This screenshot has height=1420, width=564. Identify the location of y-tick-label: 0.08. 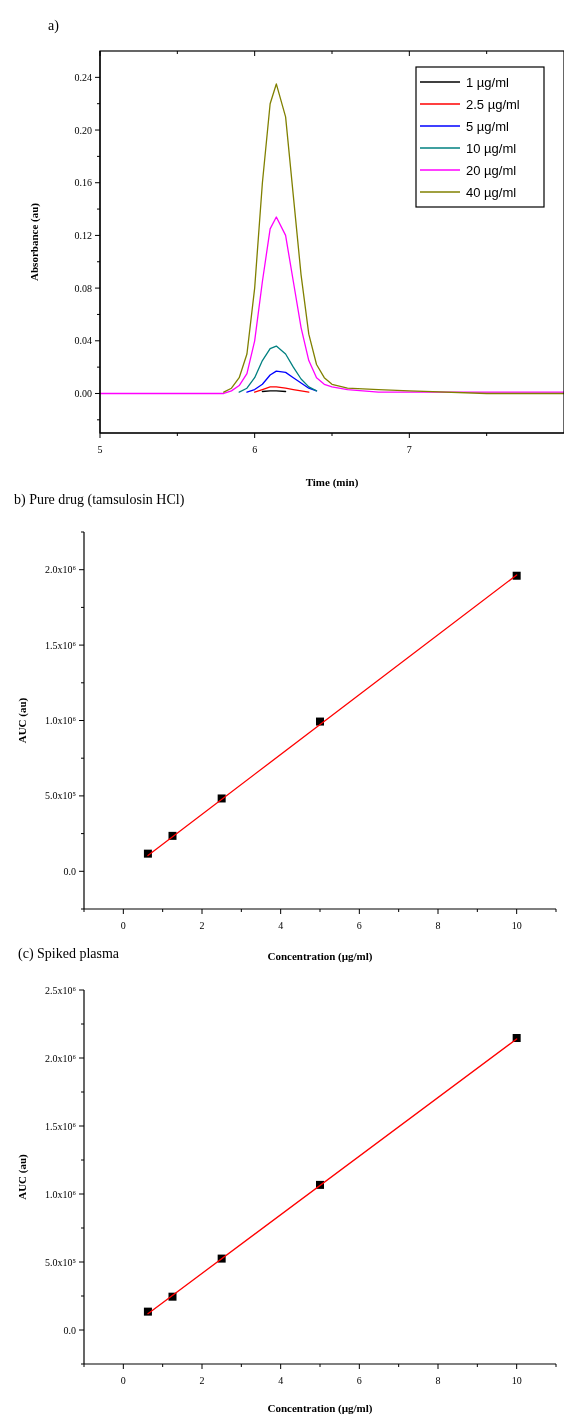
(83, 288).